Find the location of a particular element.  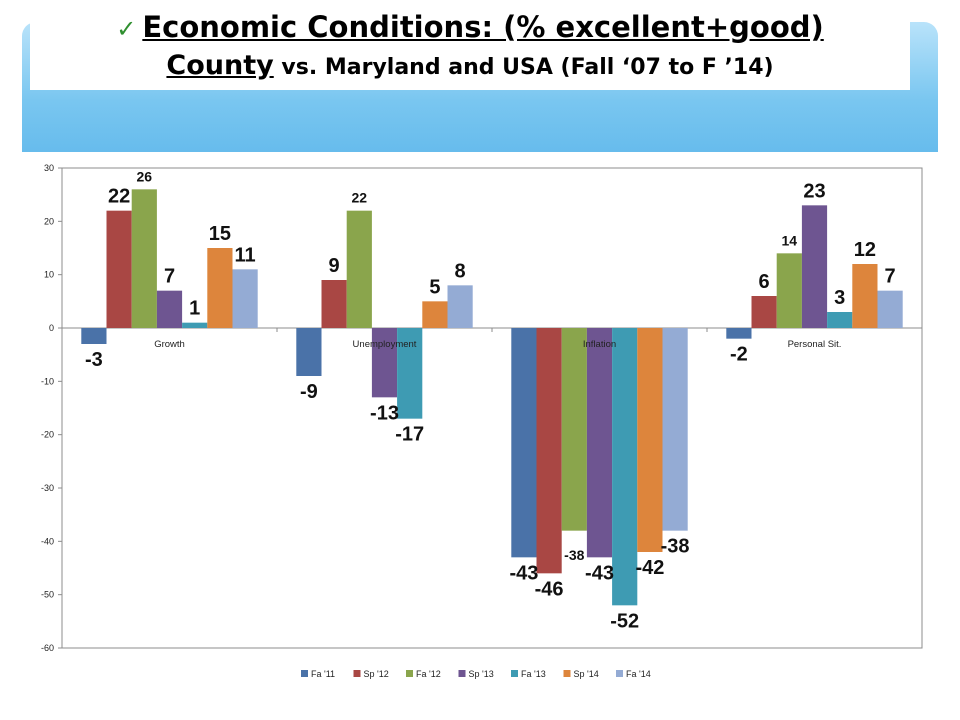

data-label: -46 is located at coordinates (549, 589).